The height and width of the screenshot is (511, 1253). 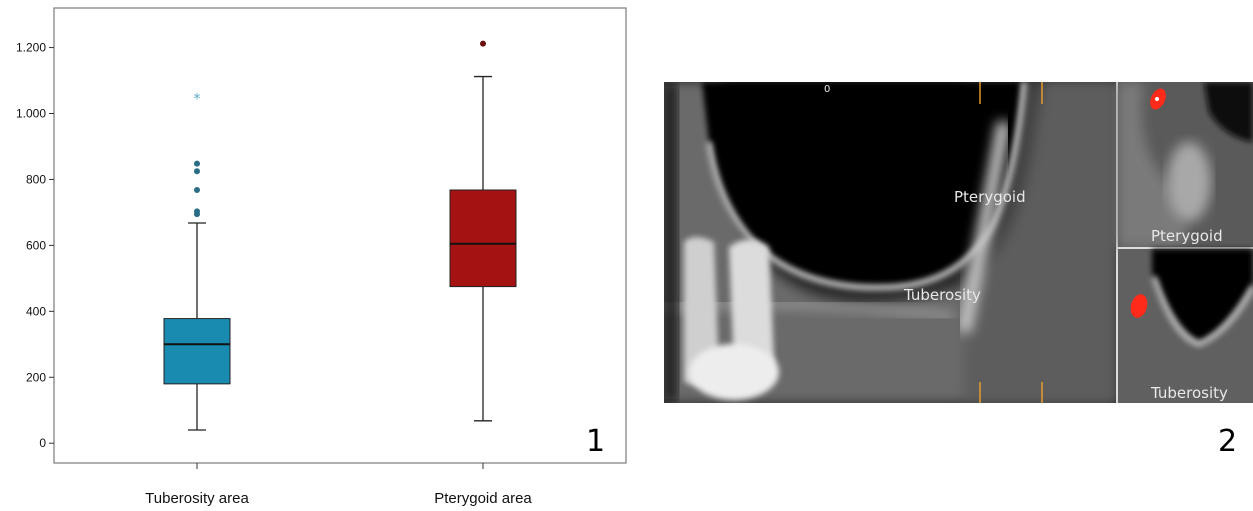 What do you see at coordinates (1187, 236) in the screenshot?
I see `inset-label-pterygoid: Pterygoid` at bounding box center [1187, 236].